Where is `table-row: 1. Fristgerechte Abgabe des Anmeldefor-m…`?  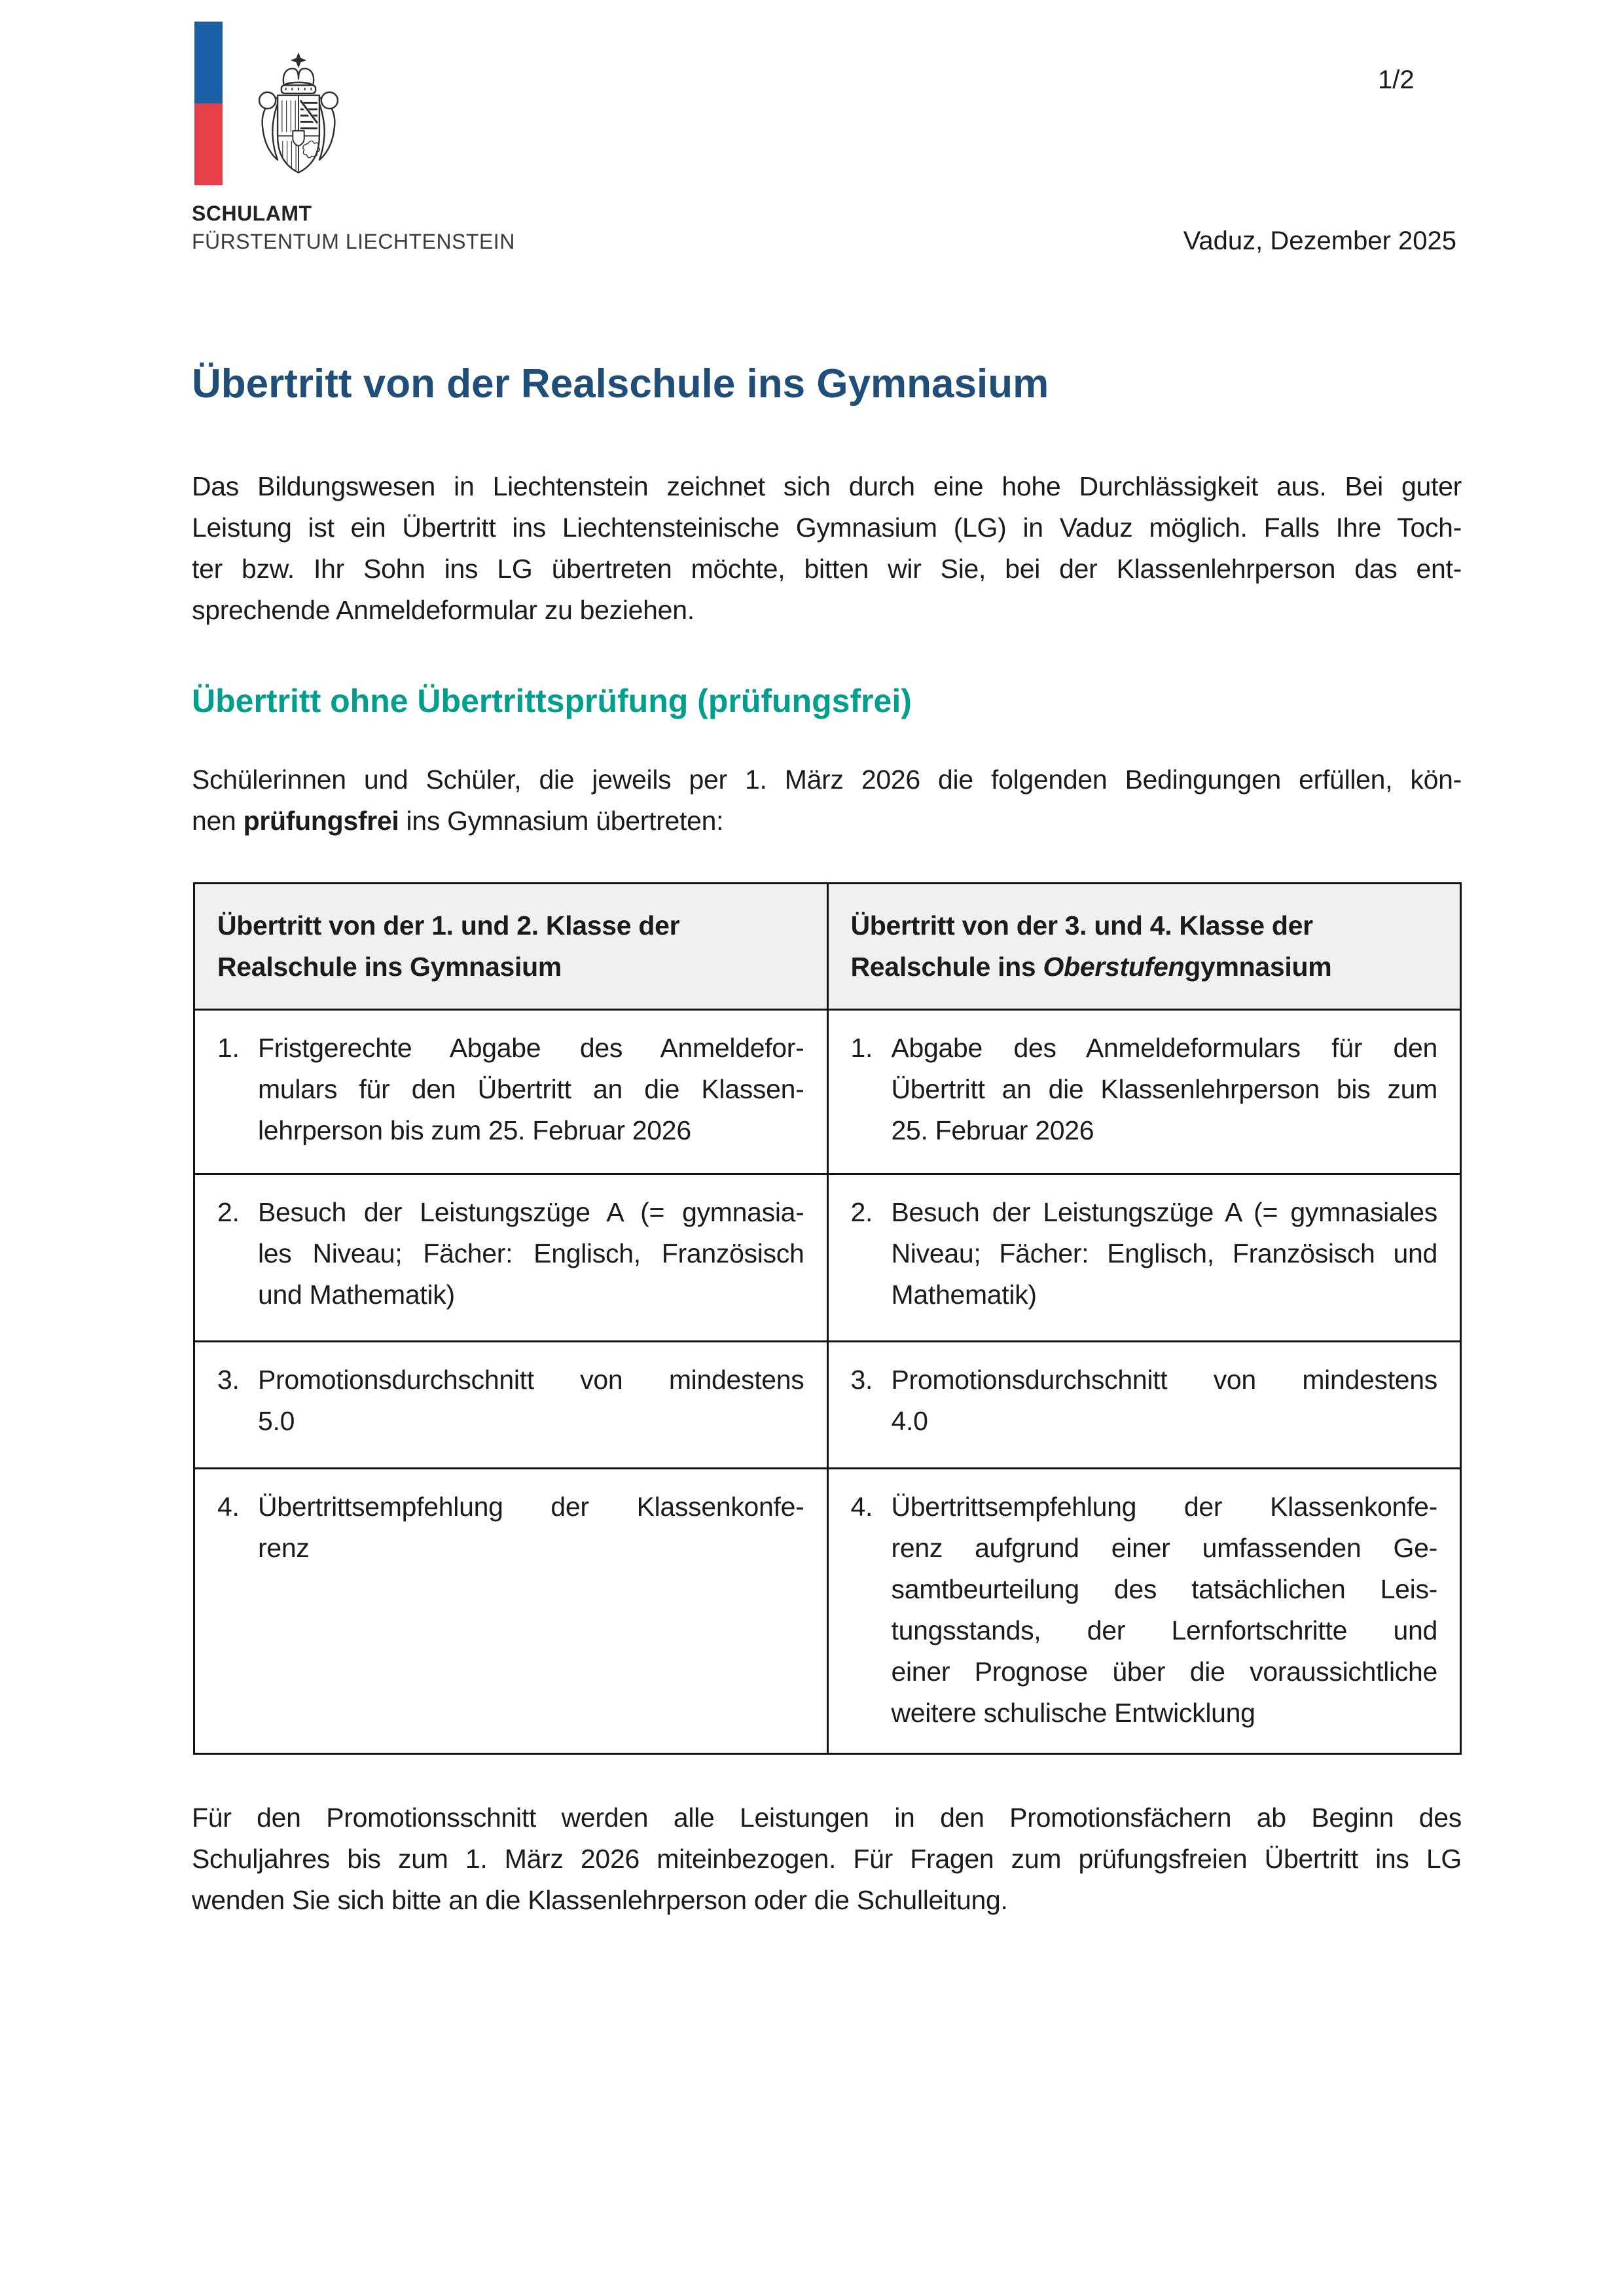
table-row: 1. Fristgerechte Abgabe des Anmeldefor-m… is located at coordinates (827, 1092).